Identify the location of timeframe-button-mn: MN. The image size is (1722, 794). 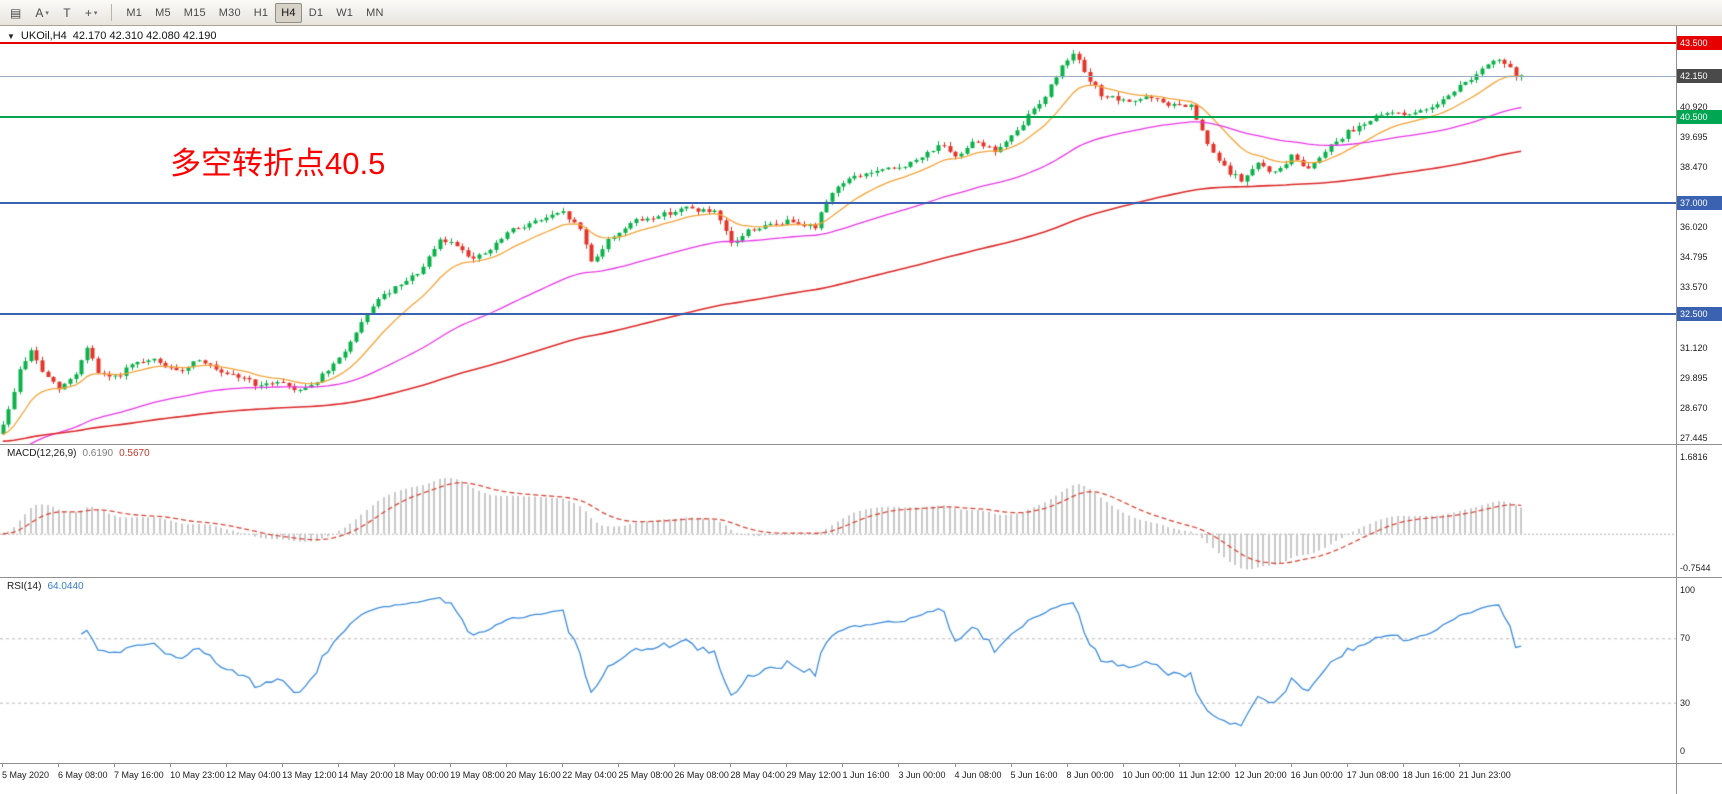
(375, 12).